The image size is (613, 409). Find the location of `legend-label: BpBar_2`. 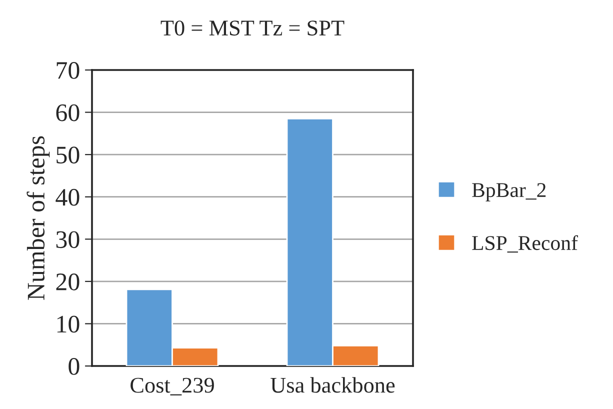

legend-label: BpBar_2 is located at coordinates (509, 192).